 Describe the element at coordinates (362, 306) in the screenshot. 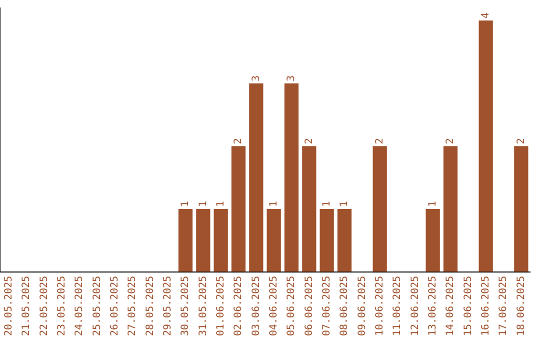

I see `x-tick-label: 09.06.2025` at that location.